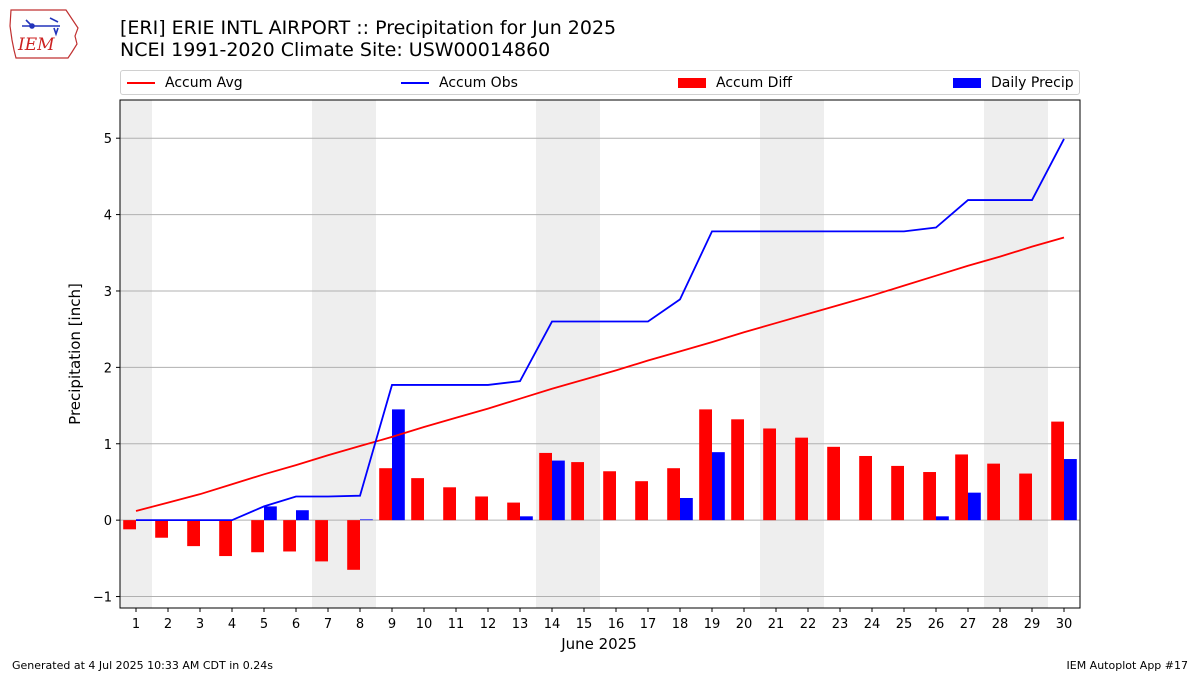 This screenshot has width=1200, height=675. Describe the element at coordinates (102, 598) in the screenshot. I see `y-tick-label: −1` at that location.